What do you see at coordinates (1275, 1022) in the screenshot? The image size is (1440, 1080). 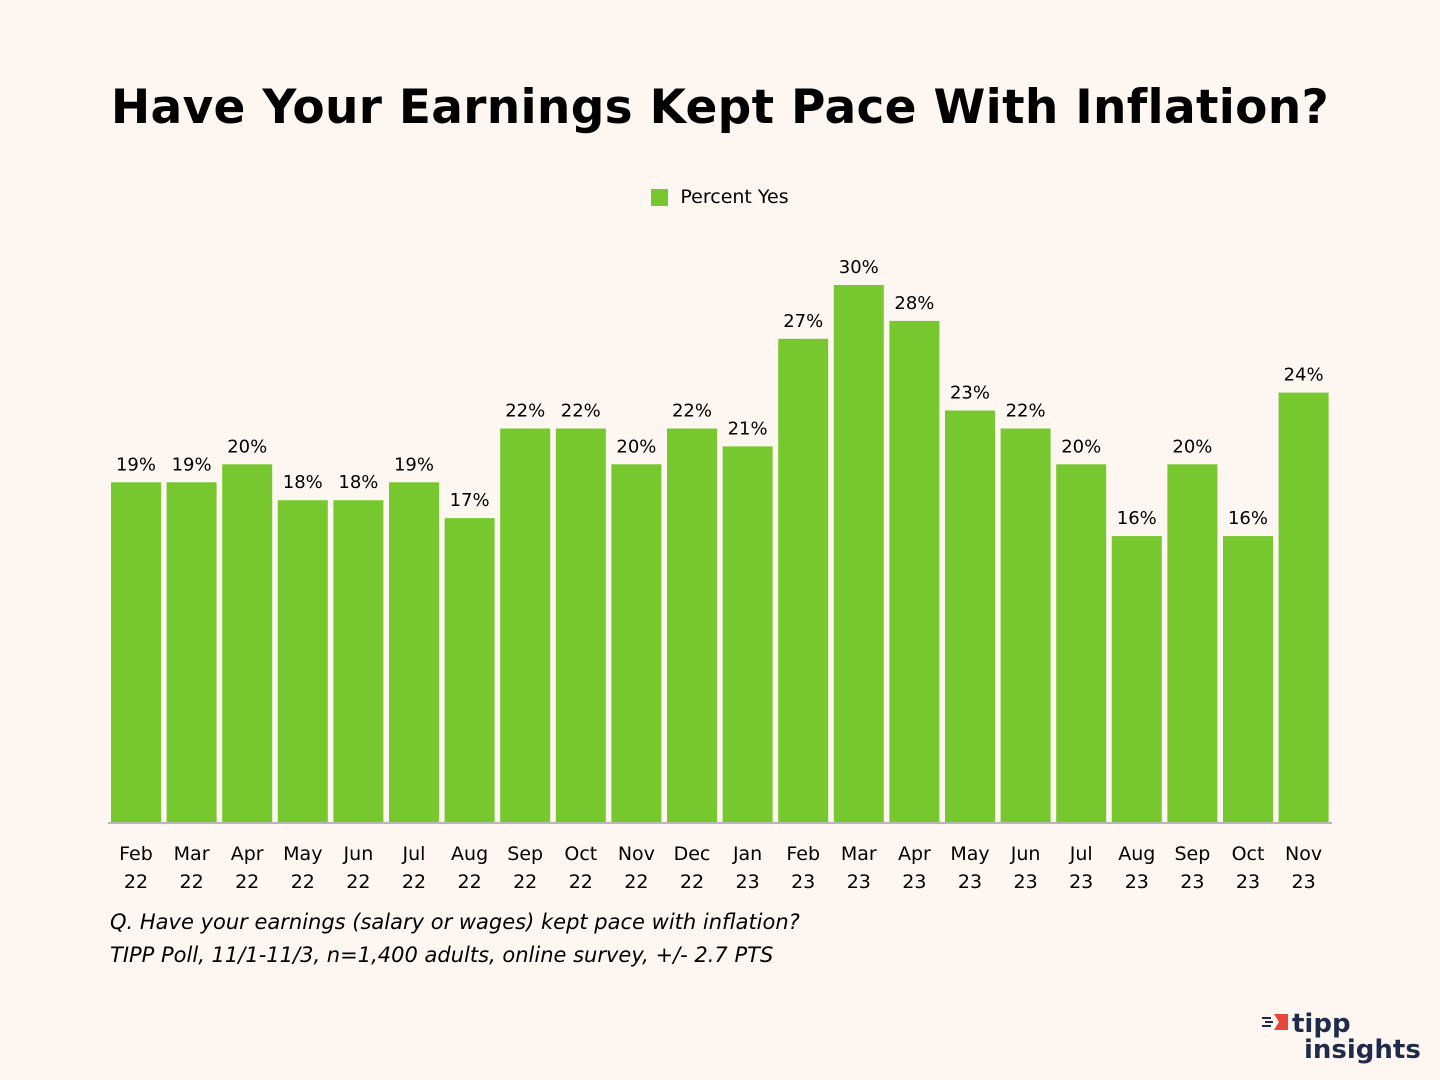 I see `logo-speed-icon` at bounding box center [1275, 1022].